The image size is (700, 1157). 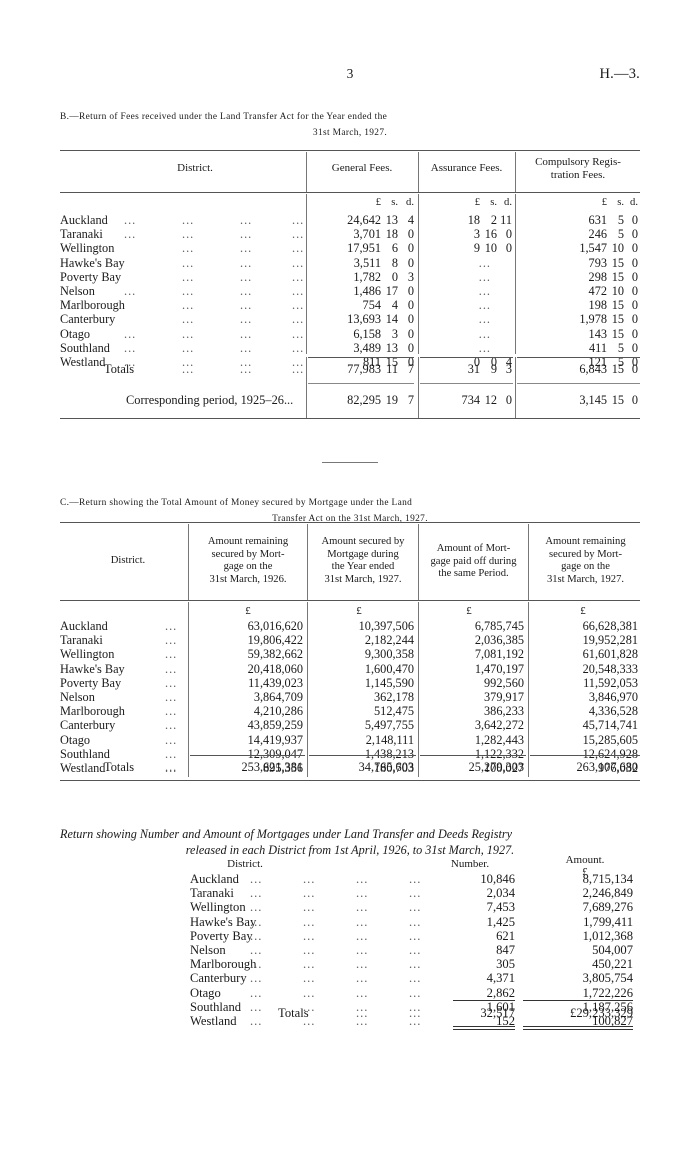 What do you see at coordinates (367, 347) in the screenshot?
I see `table-b-cell-general-pounds: 3,489` at bounding box center [367, 347].